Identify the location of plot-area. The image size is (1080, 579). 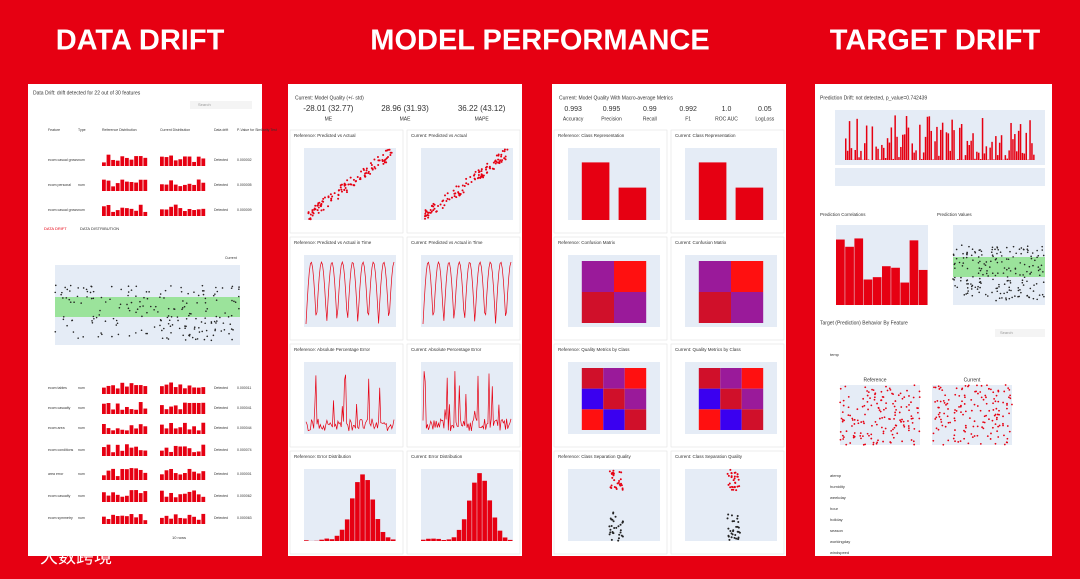
(972, 415).